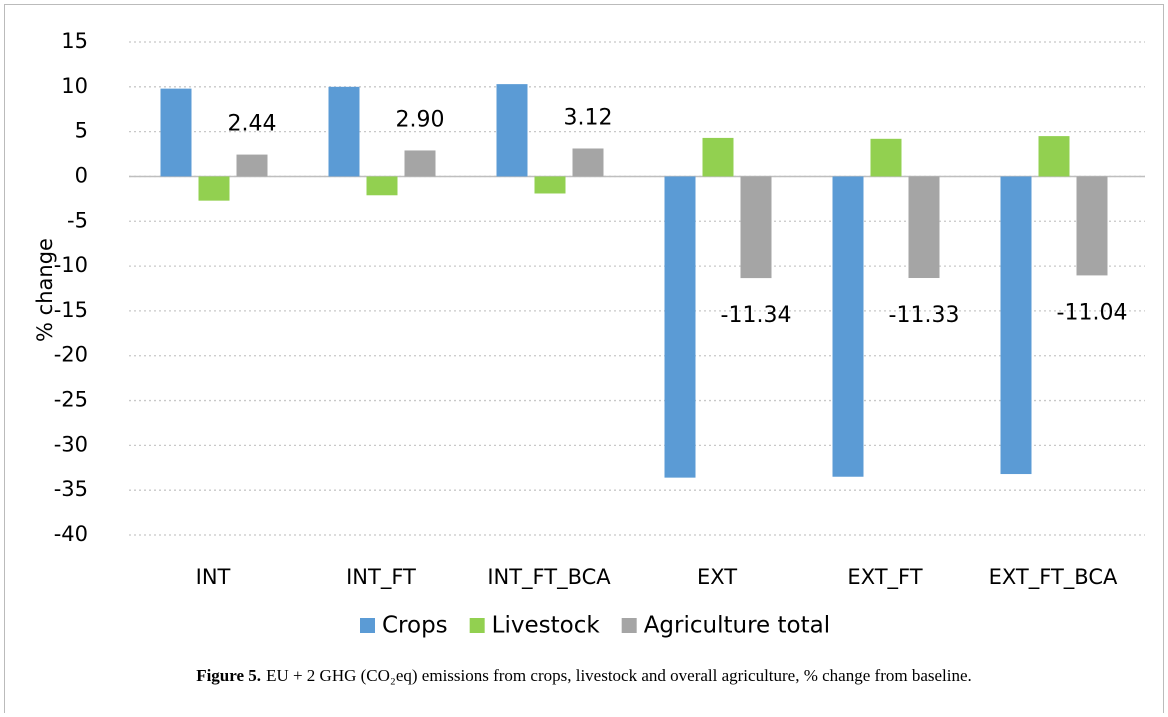 This screenshot has width=1168, height=717. Describe the element at coordinates (1092, 312) in the screenshot. I see `data-label: -11.04` at that location.